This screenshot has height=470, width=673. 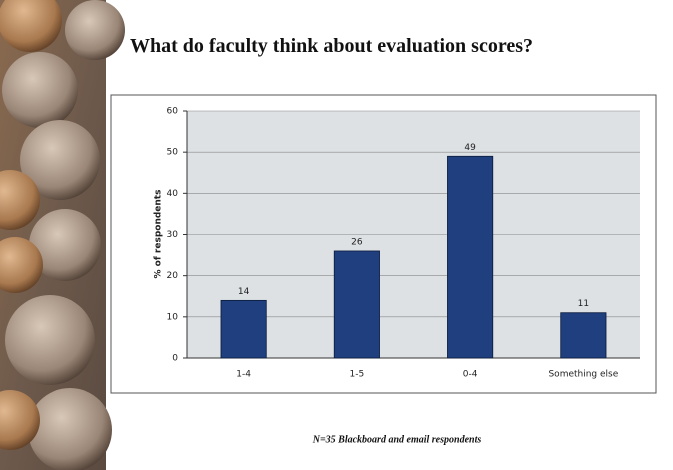 What do you see at coordinates (173, 317) in the screenshot?
I see `y-tick-label: 10` at bounding box center [173, 317].